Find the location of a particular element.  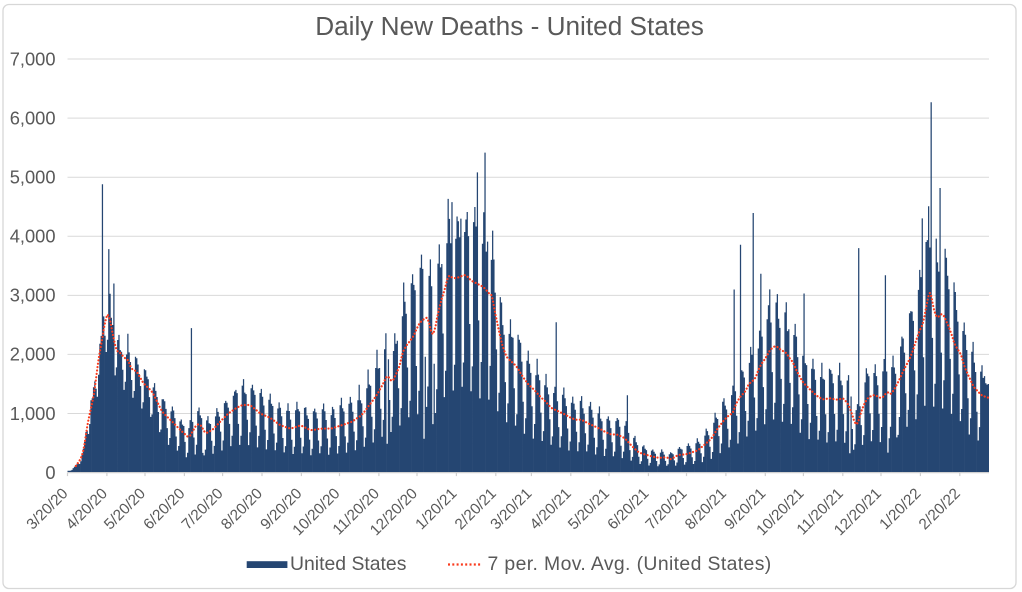

svg-text: 6,000 is located at coordinates (33, 117).